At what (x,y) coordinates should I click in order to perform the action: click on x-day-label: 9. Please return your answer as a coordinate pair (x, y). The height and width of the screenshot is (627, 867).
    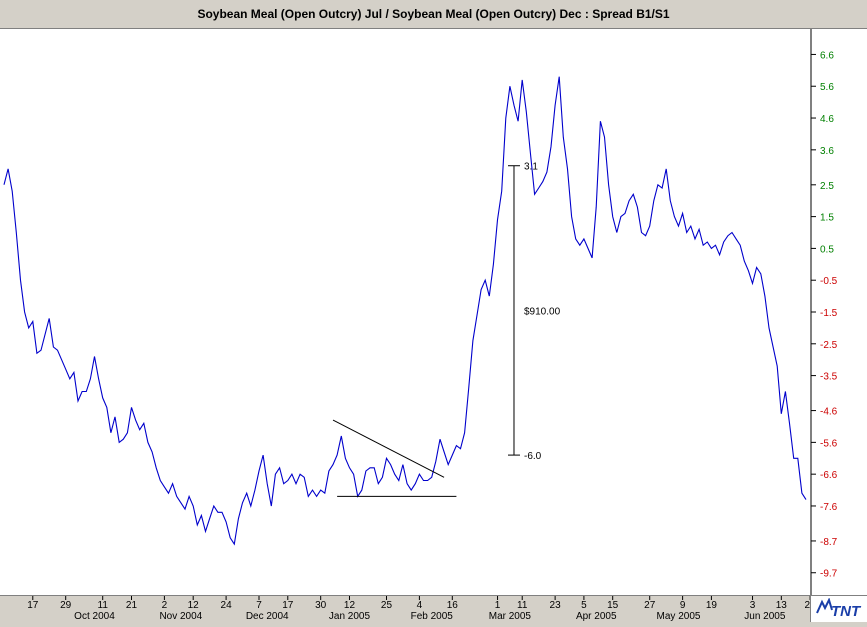
    Looking at the image, I should click on (683, 605).